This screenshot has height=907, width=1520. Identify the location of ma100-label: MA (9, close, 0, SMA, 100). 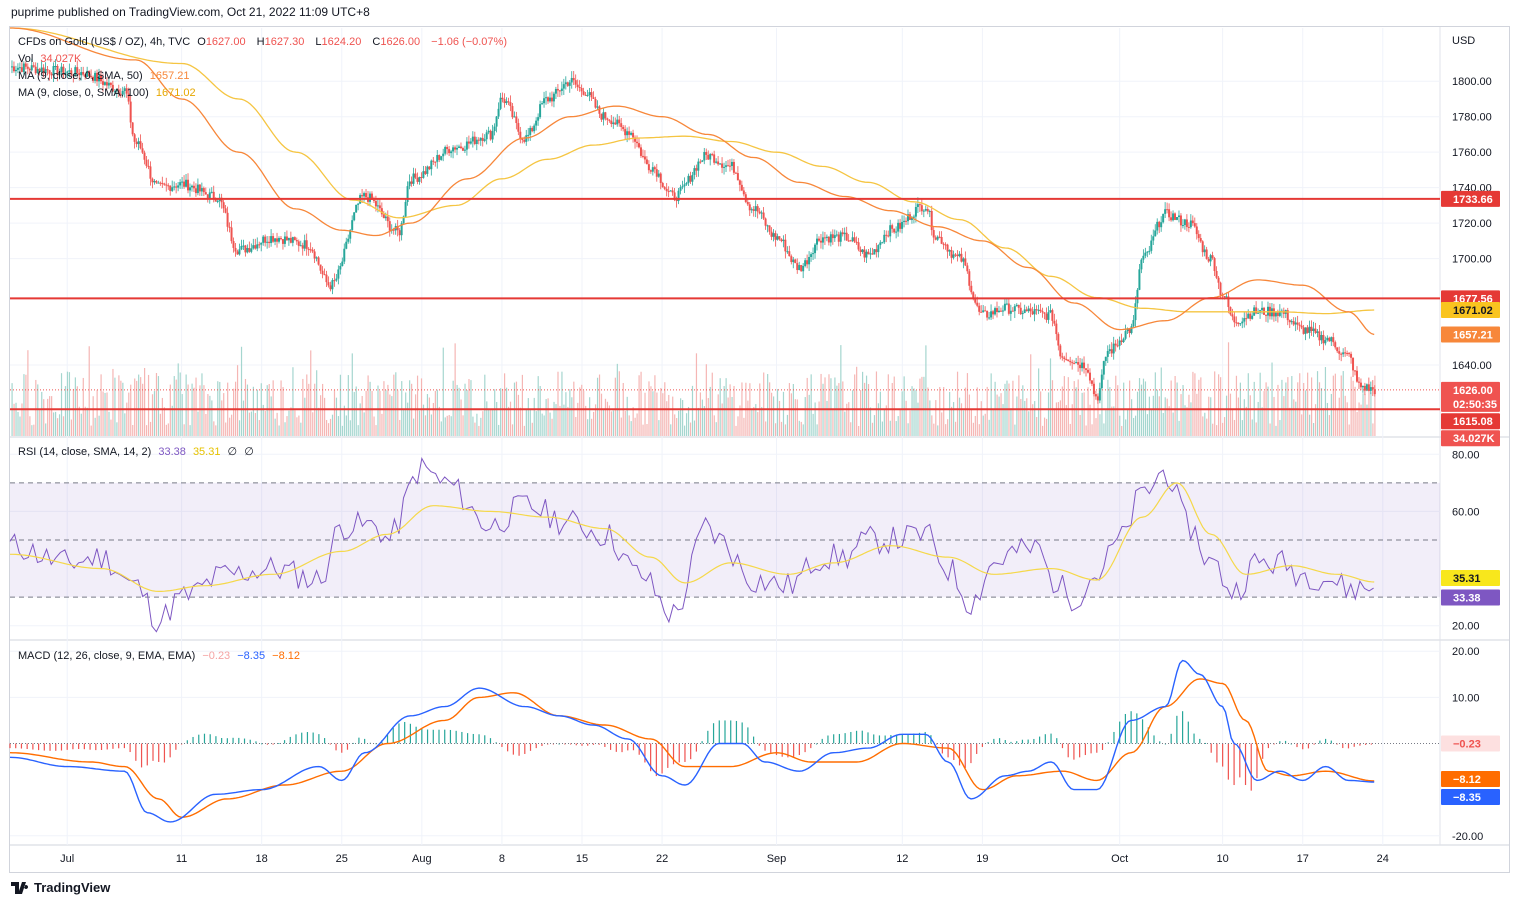
(83, 93).